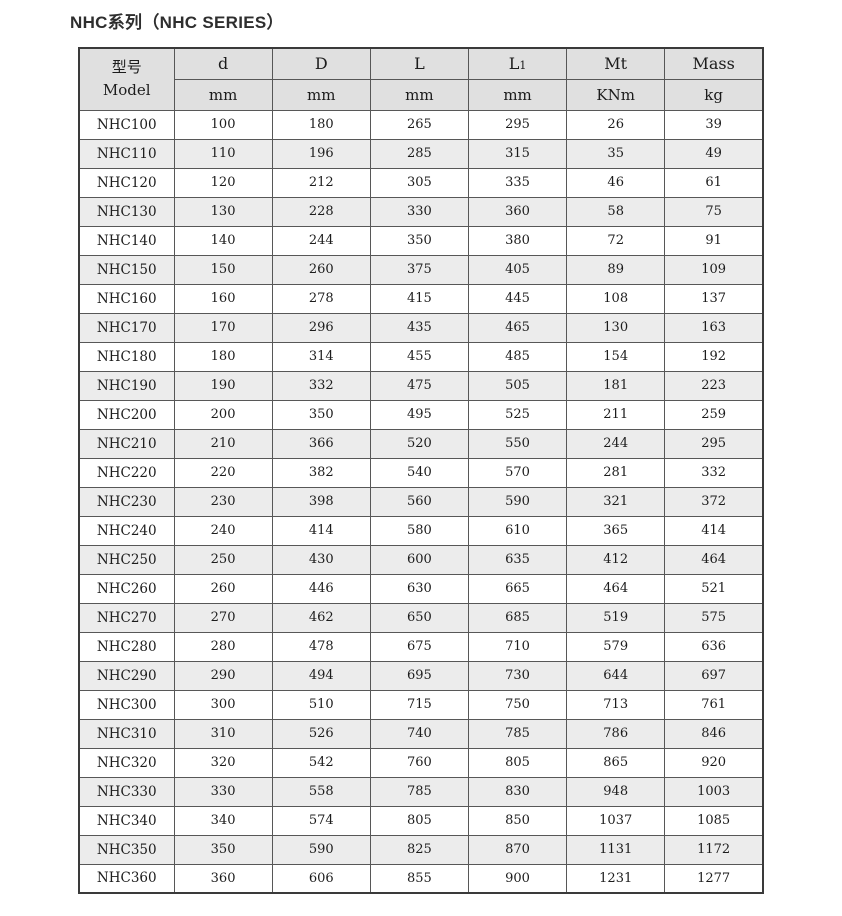 This screenshot has width=842, height=916. I want to click on table-row: NHC320 320 542 760 805 865 920, so click(421, 762).